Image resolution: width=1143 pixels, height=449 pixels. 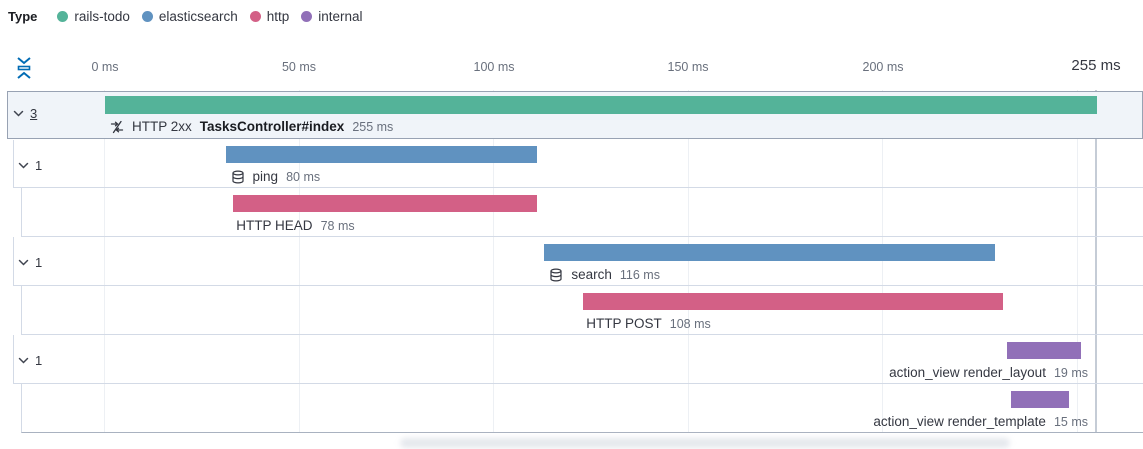 I want to click on legend-dot-rails-todo-icon, so click(x=63, y=16).